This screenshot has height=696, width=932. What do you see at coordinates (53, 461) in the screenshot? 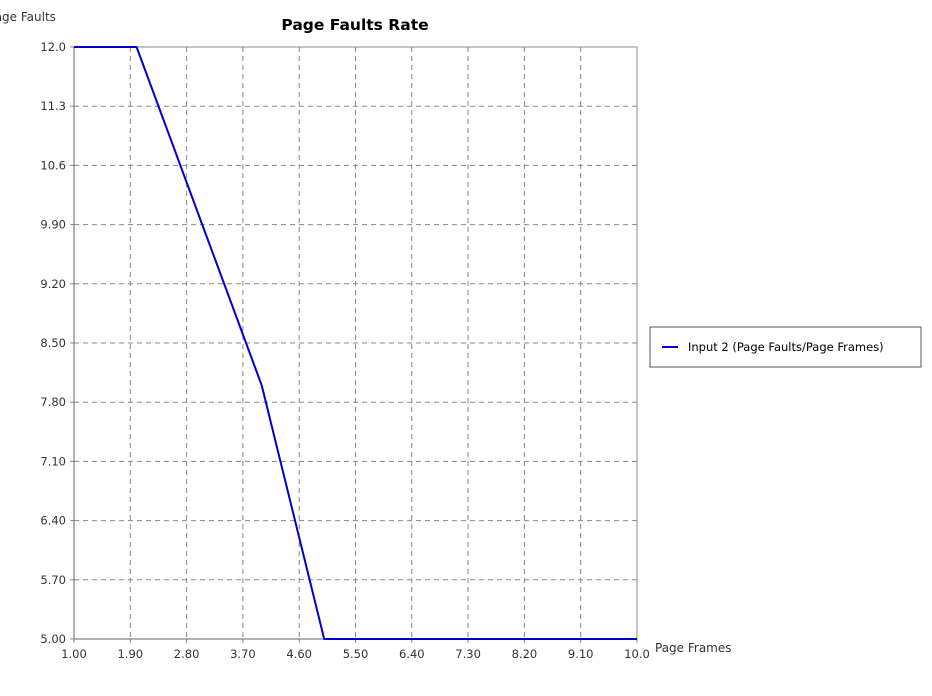
I see `y-tick-label: 7.10` at bounding box center [53, 461].